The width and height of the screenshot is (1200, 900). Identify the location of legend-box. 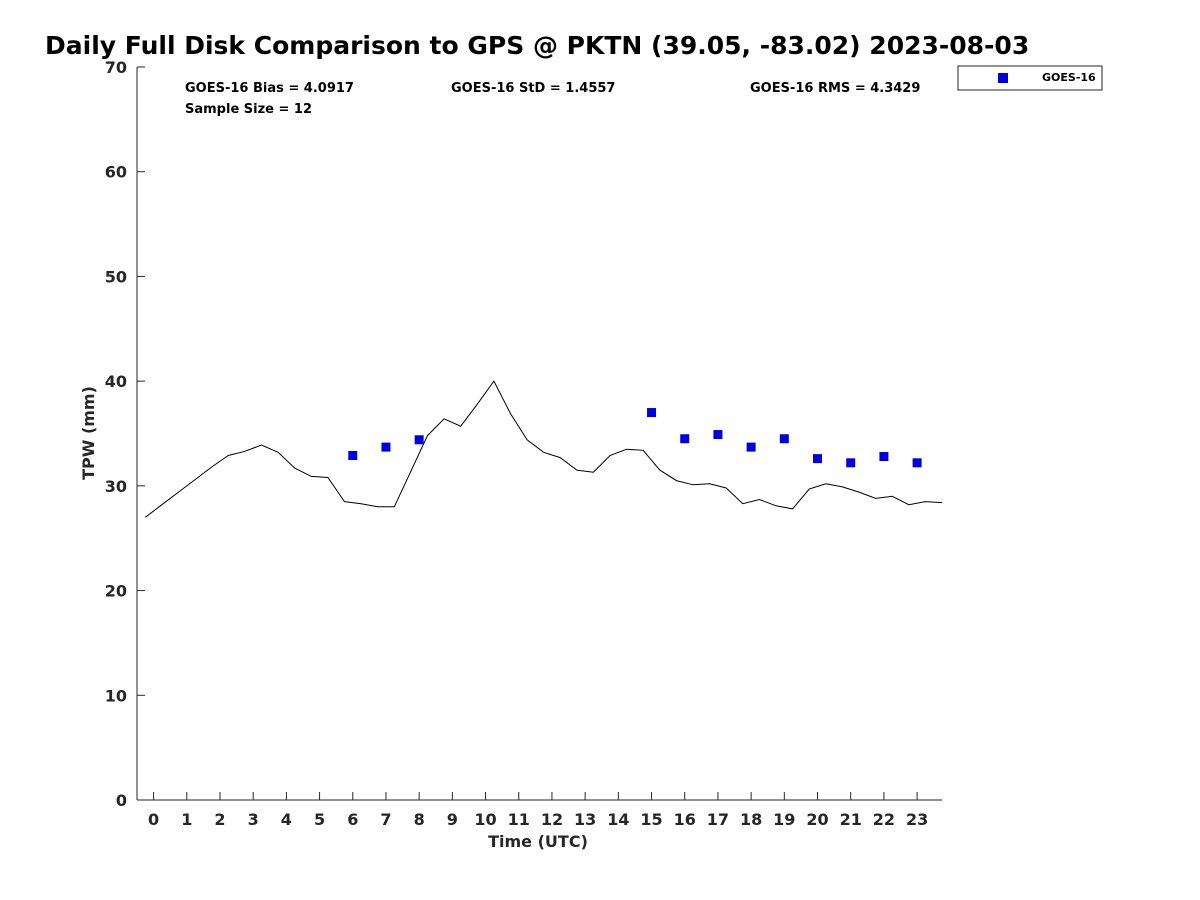
(1030, 78).